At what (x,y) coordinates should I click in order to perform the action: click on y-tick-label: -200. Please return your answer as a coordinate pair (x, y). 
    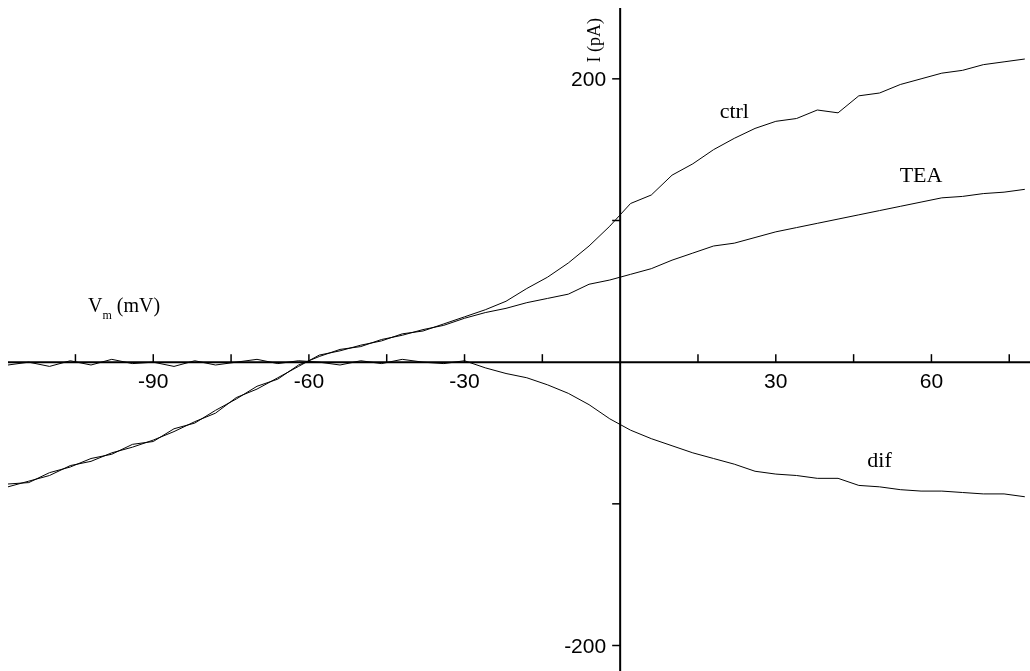
    Looking at the image, I should click on (585, 645).